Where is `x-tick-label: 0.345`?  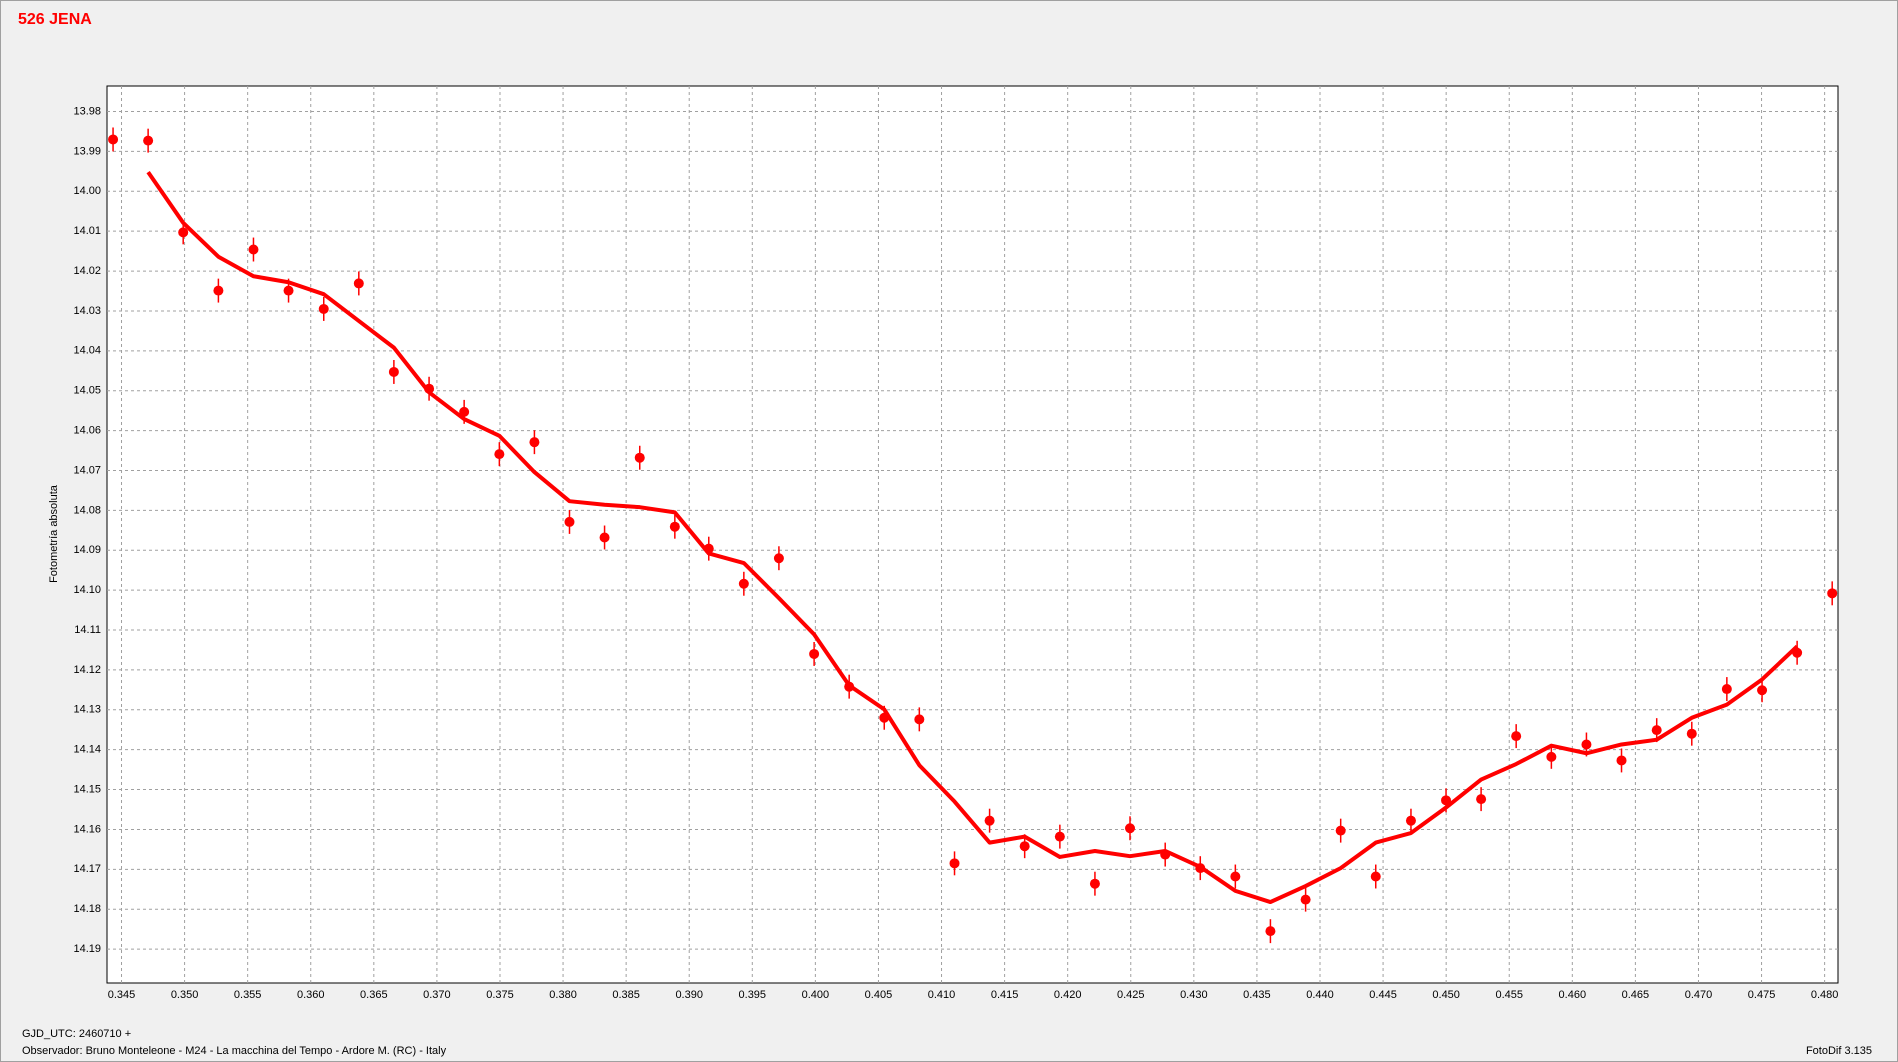
x-tick-label: 0.345 is located at coordinates (122, 995).